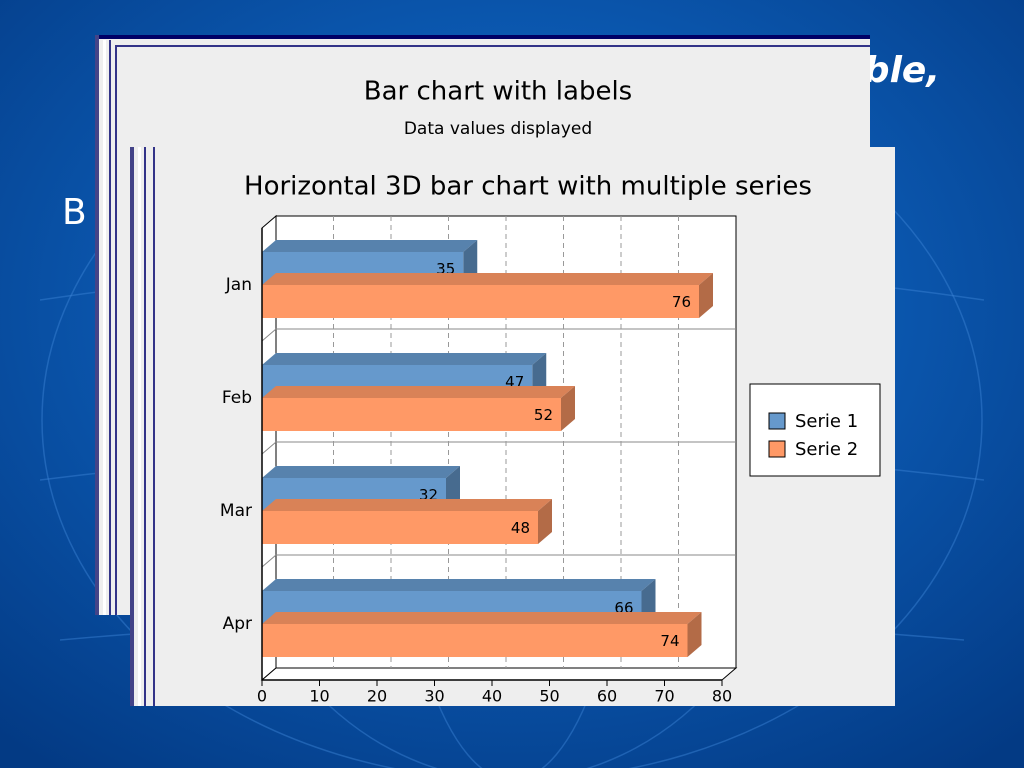 This screenshot has height=768, width=1024. What do you see at coordinates (722, 696) in the screenshot?
I see `x-tick-label: 80` at bounding box center [722, 696].